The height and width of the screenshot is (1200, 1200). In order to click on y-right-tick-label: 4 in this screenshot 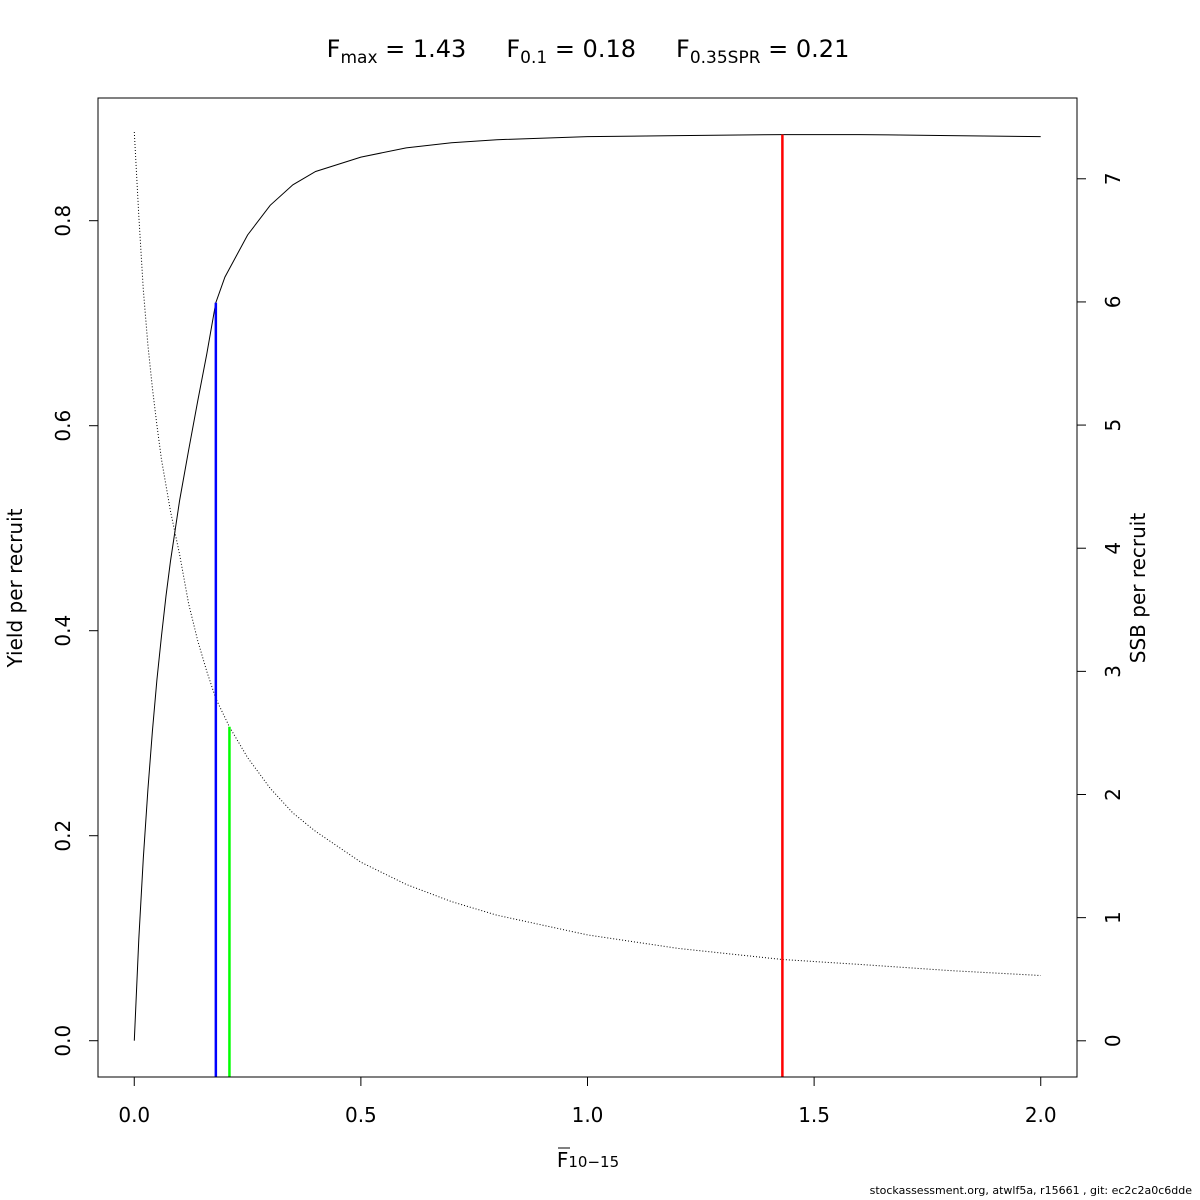, I will do `click(1113, 548)`.